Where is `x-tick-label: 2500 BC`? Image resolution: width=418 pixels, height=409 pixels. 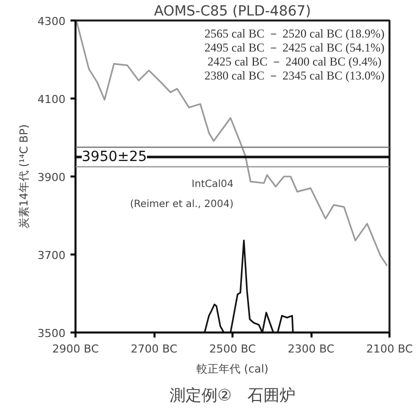 x-tick-label: 2500 BC is located at coordinates (232, 349).